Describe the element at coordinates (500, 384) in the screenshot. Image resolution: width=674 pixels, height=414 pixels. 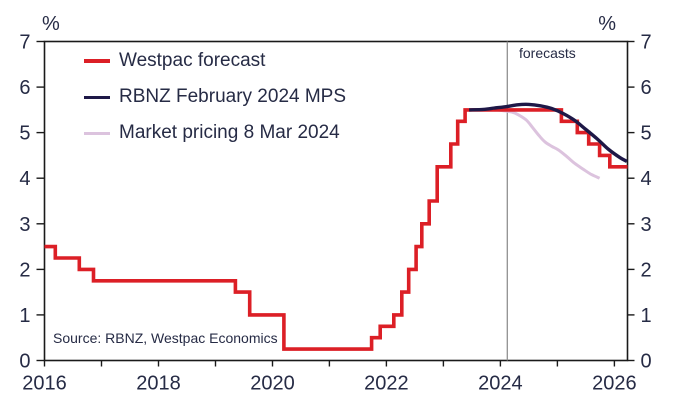
I see `x-tick-label: 2024` at that location.